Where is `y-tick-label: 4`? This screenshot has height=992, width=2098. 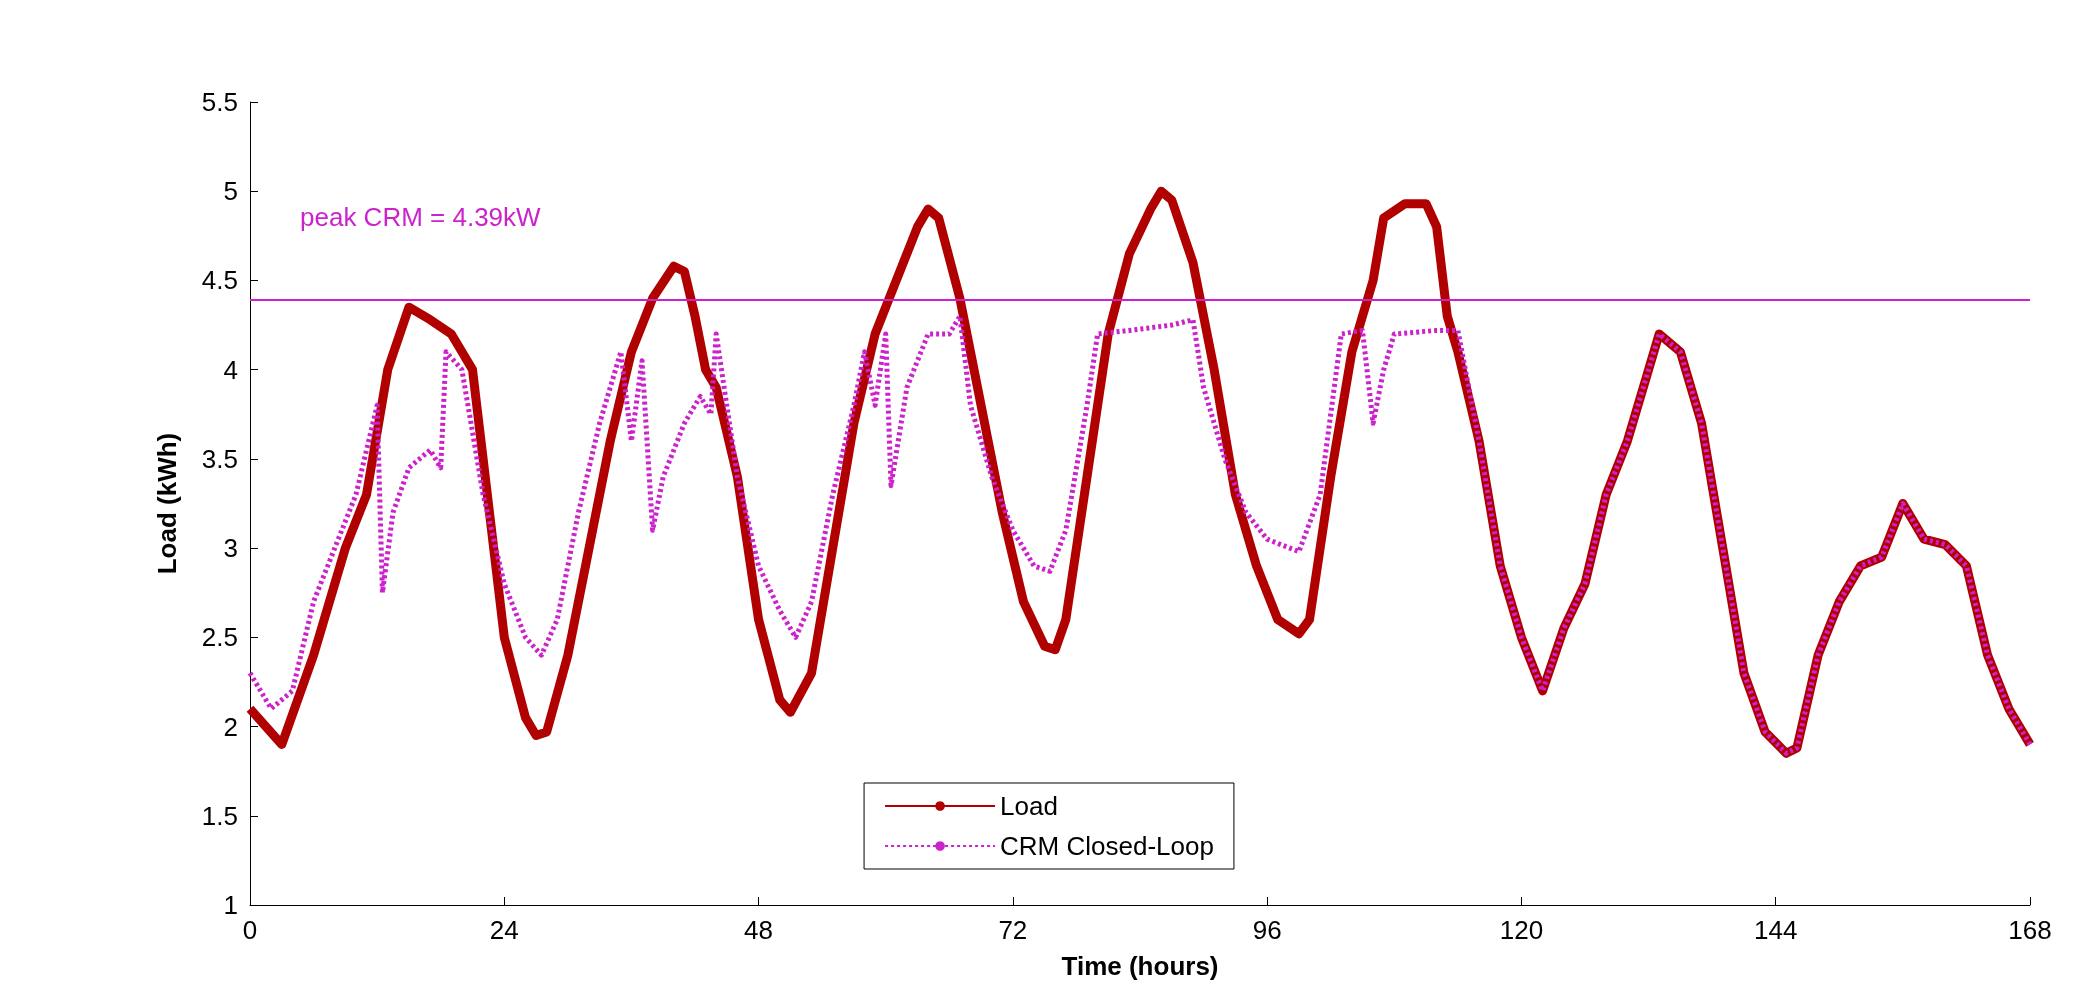
y-tick-label: 4 is located at coordinates (230, 369).